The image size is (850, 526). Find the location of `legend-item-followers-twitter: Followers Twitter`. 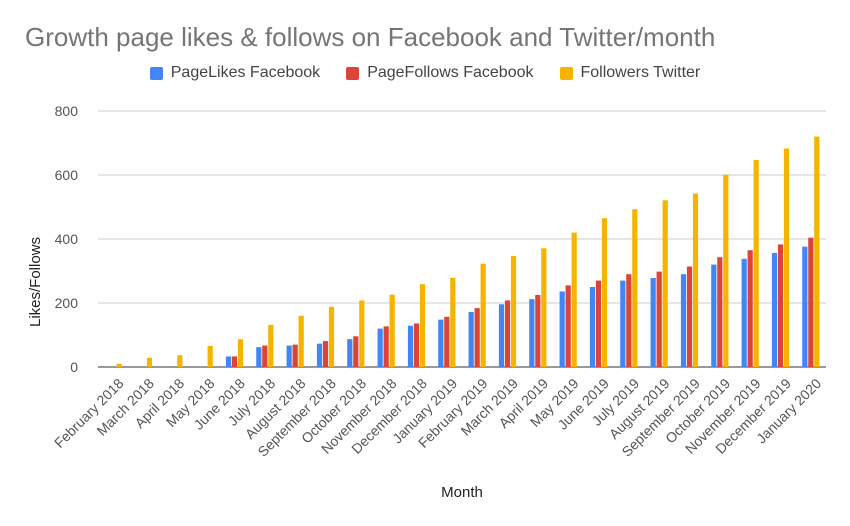

legend-item-followers-twitter: Followers Twitter is located at coordinates (630, 73).